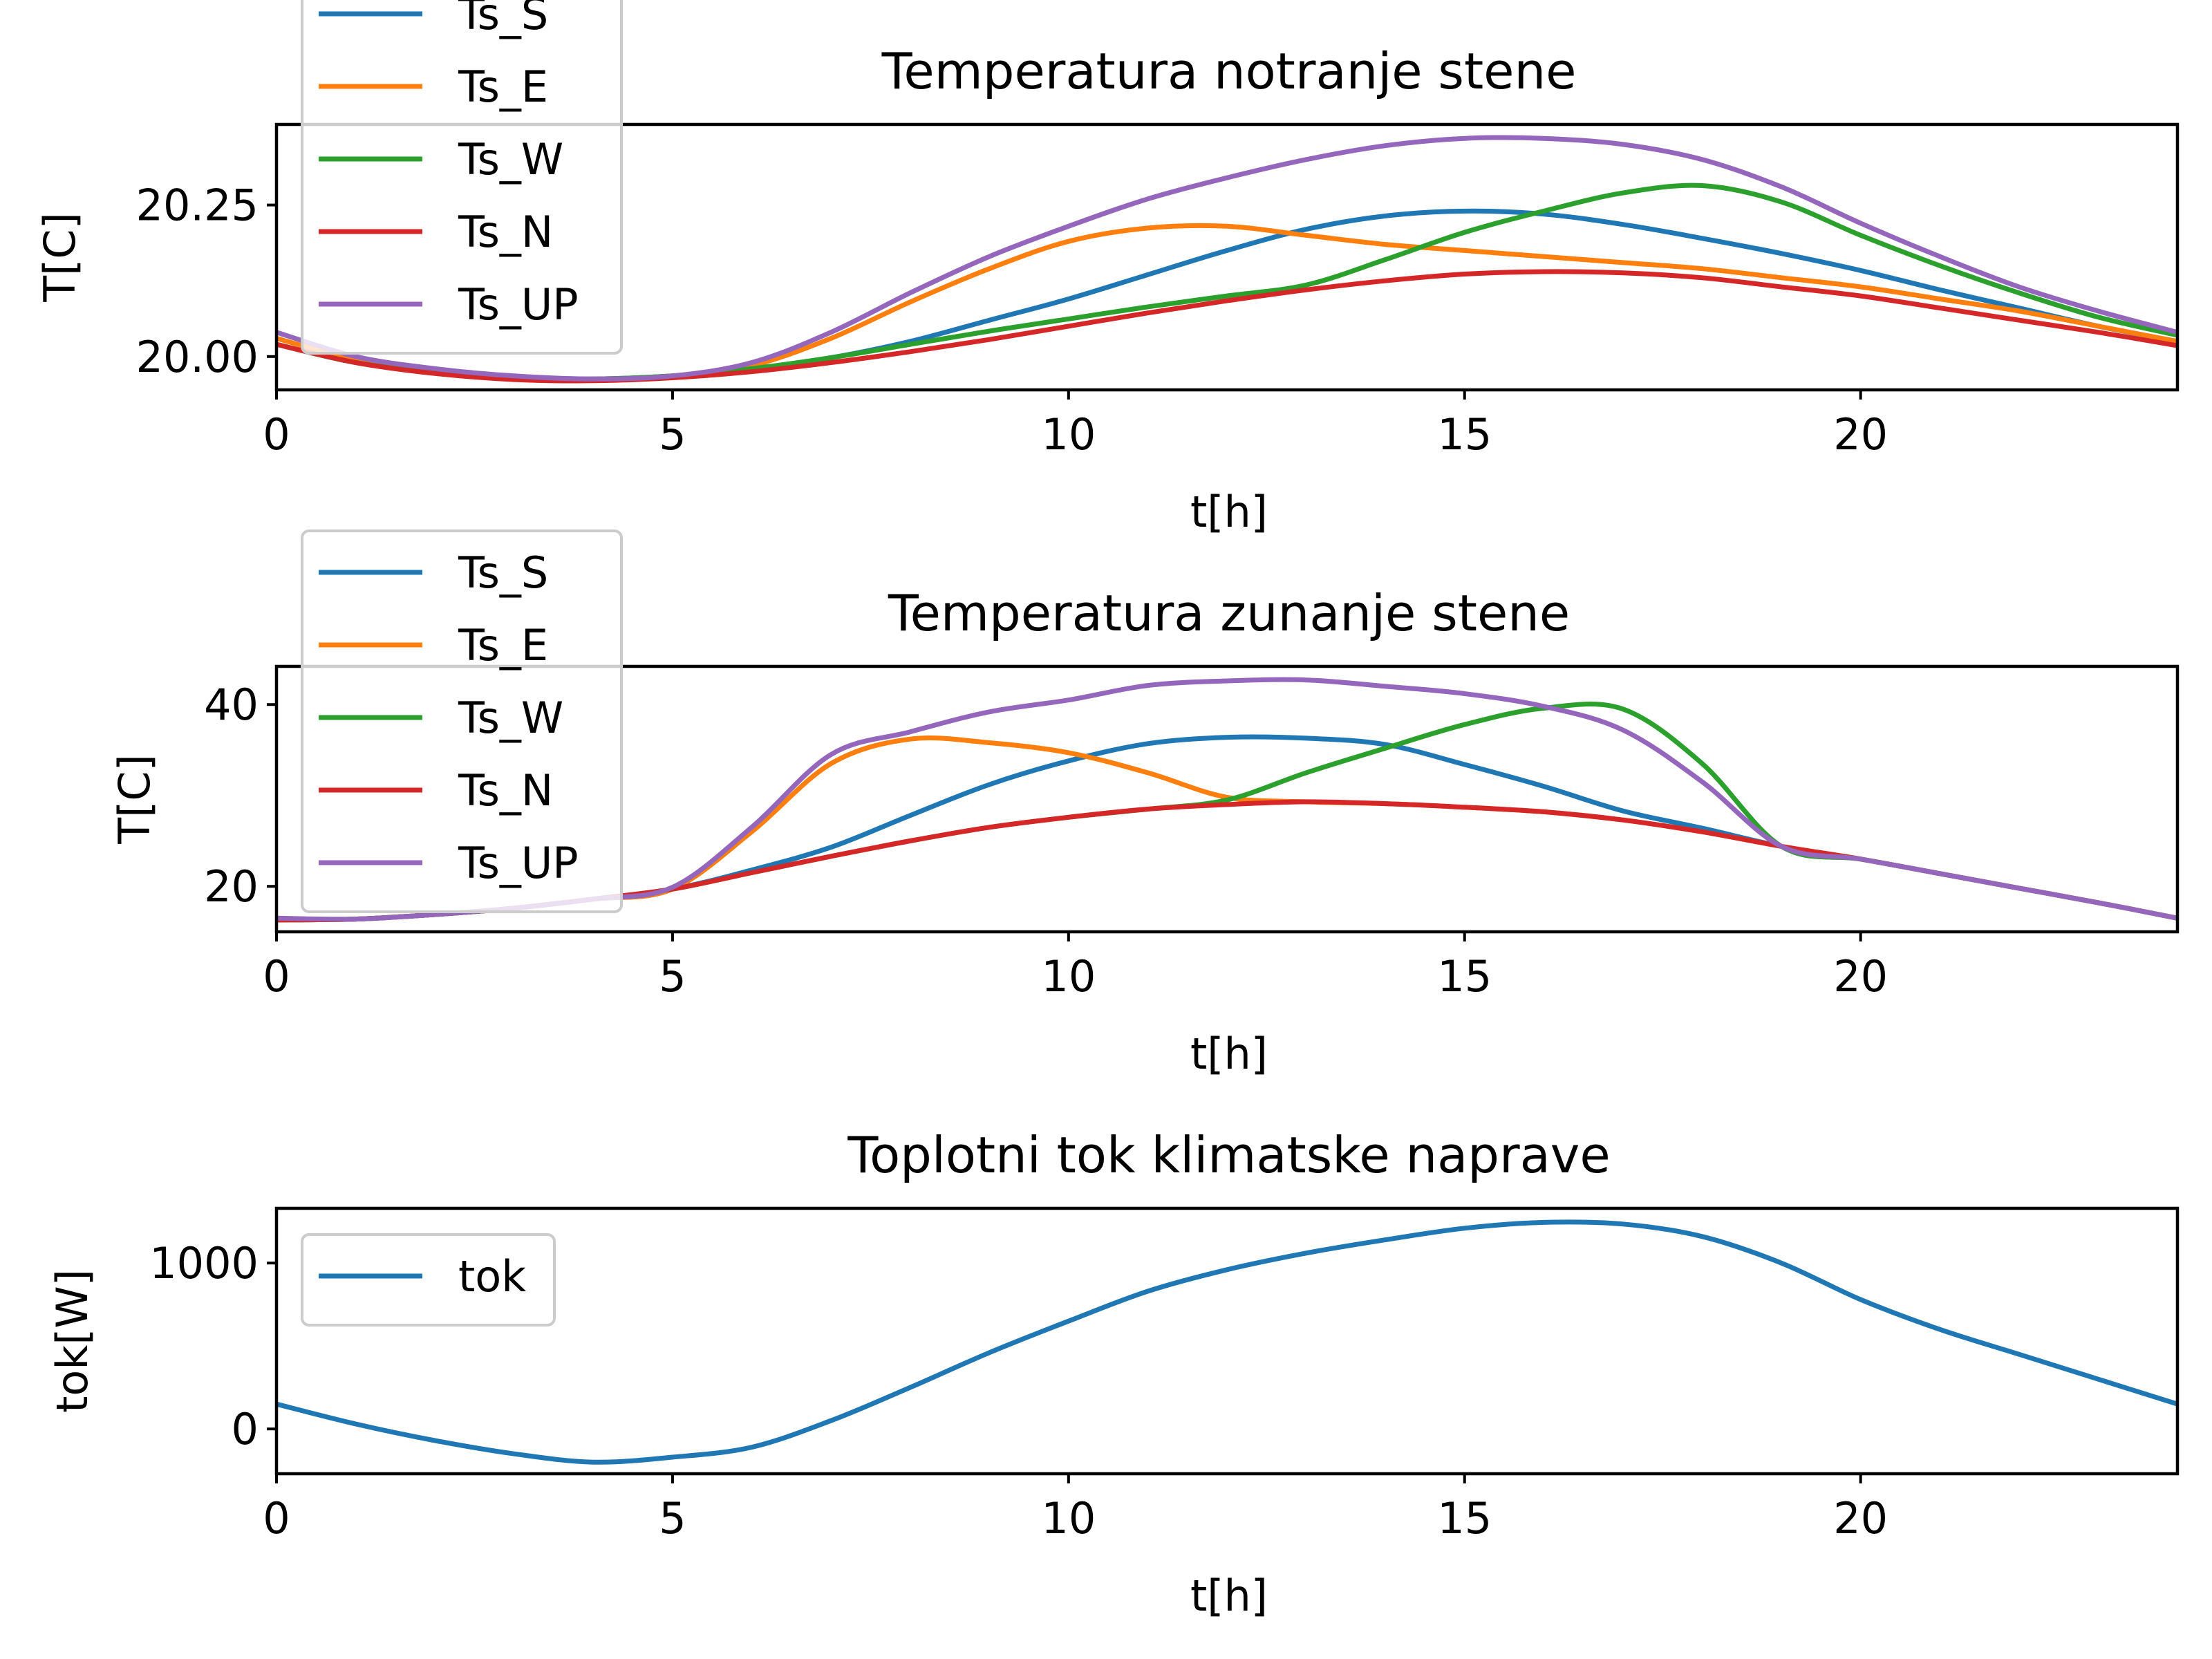 This screenshot has width=2212, height=1659. Describe the element at coordinates (198, 205) in the screenshot. I see `y-tick-label: 20.25` at that location.